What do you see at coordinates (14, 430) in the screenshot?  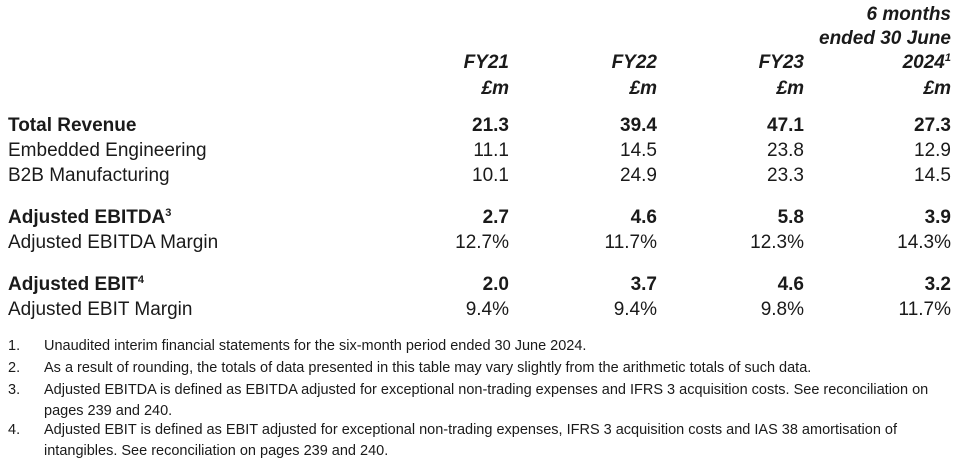 I see `footnote-number: 4.` at bounding box center [14, 430].